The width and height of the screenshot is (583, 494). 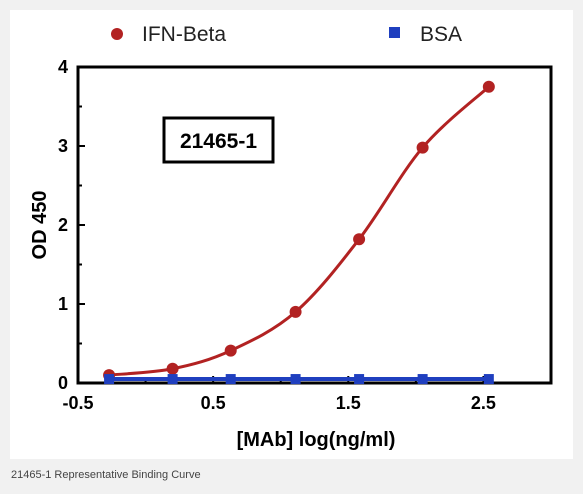 I want to click on antibody-label: 21465-1, so click(x=218, y=141).